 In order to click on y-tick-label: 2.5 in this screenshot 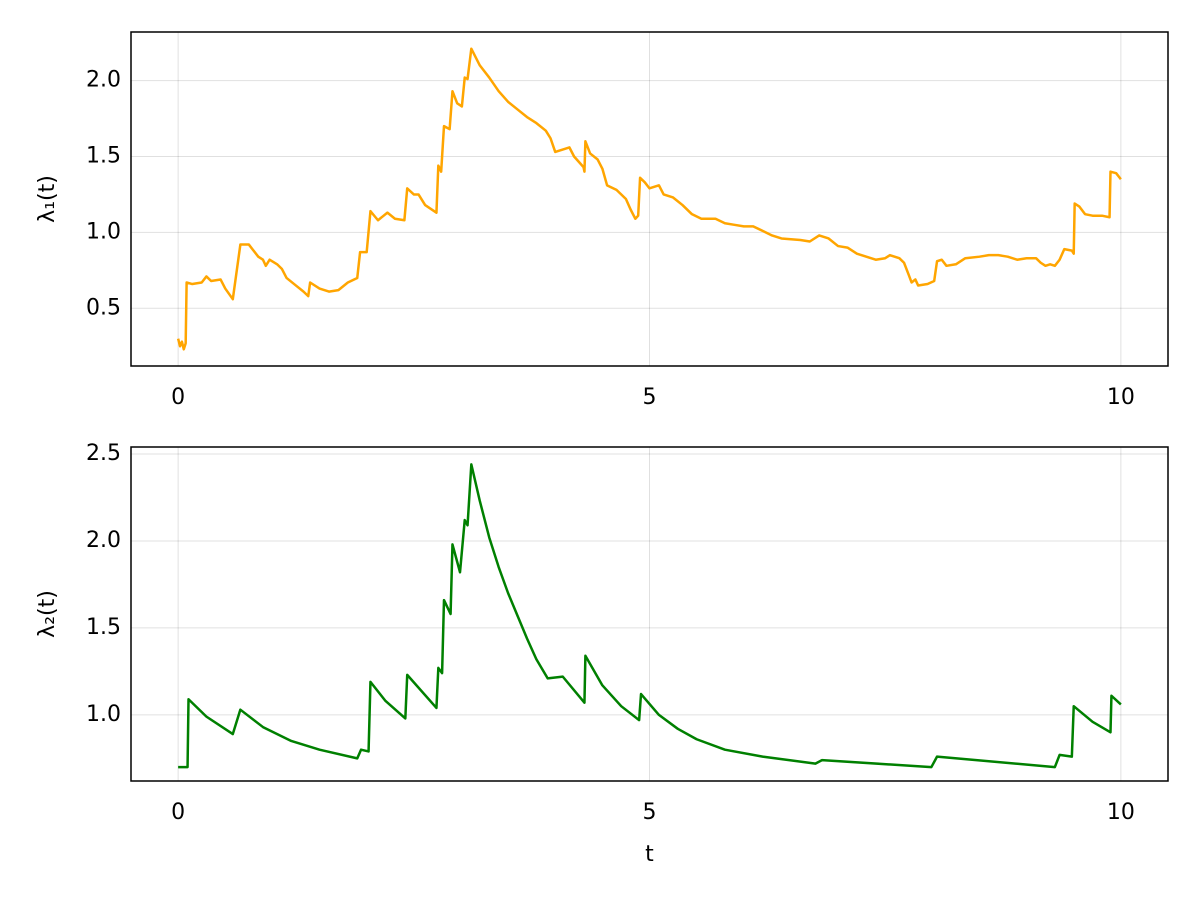, I will do `click(103, 453)`.